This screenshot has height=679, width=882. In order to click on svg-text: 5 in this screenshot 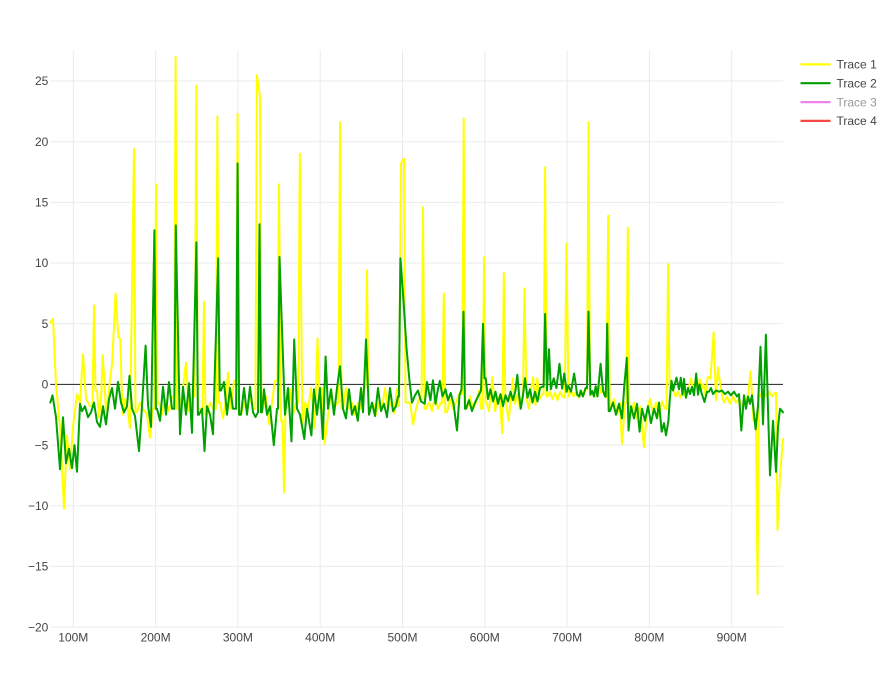, I will do `click(45, 324)`.